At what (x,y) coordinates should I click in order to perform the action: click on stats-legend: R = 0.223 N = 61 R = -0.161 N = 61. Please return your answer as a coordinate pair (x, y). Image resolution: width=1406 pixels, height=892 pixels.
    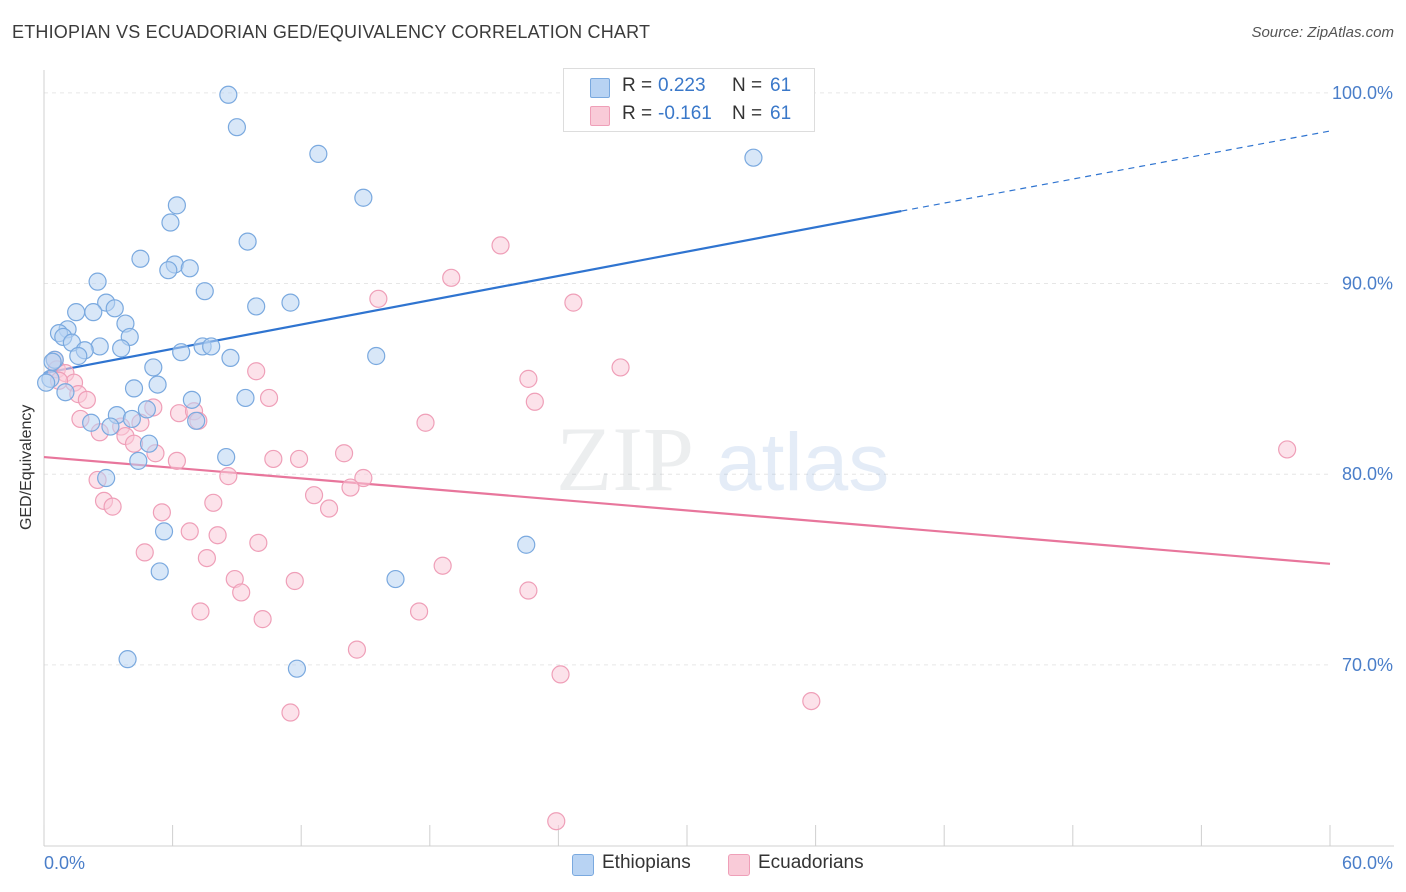
    Looking at the image, I should click on (689, 100).